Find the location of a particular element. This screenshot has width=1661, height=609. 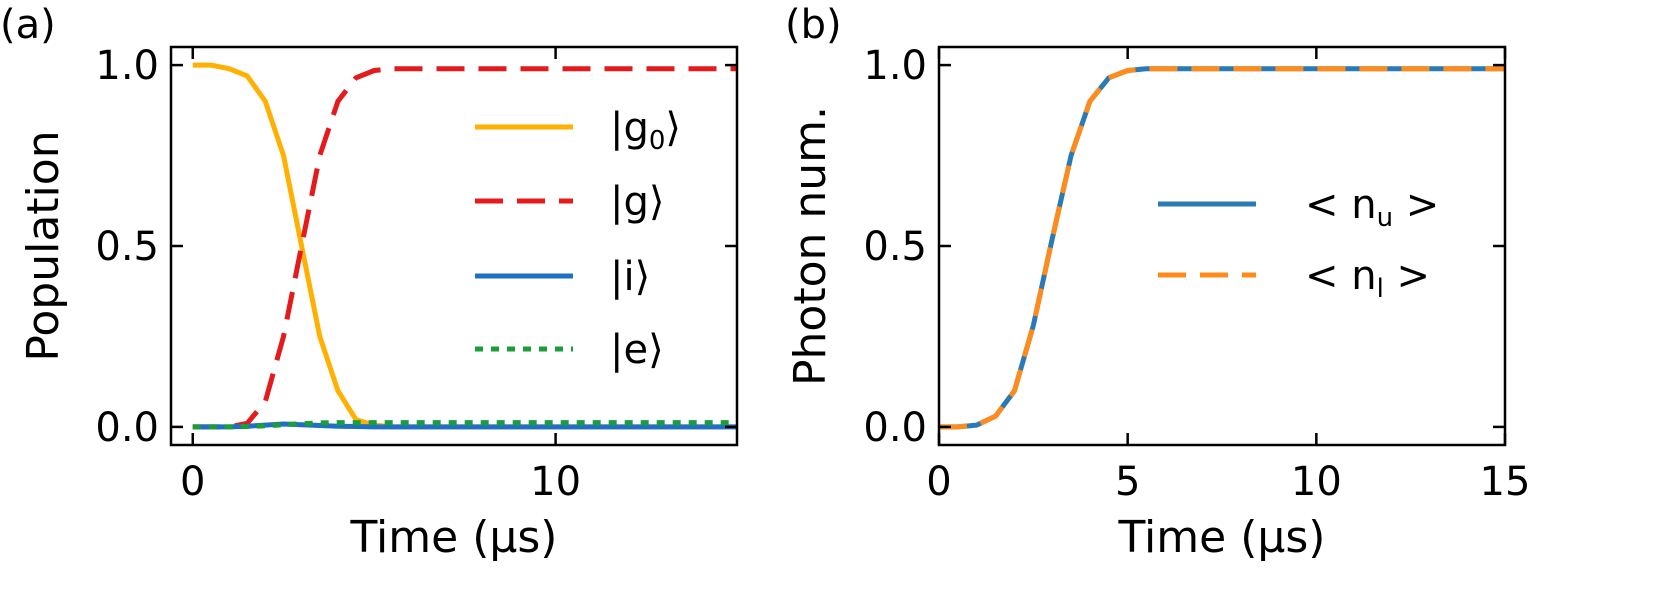

legend-label-g0: |g0⟩ is located at coordinates (645, 130).